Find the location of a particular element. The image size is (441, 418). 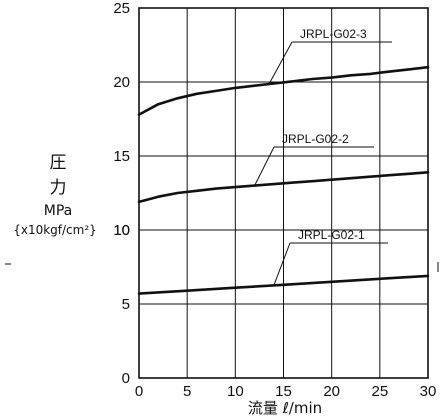

x-tick-labels: 0 5 10 15 20 25 30 is located at coordinates (286, 391).